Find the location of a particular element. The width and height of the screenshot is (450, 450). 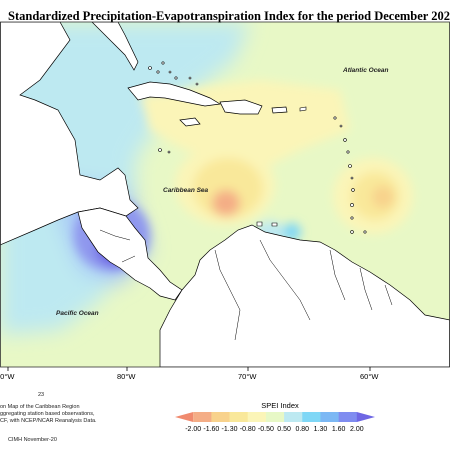

legend-colorbar is located at coordinates (275, 417).